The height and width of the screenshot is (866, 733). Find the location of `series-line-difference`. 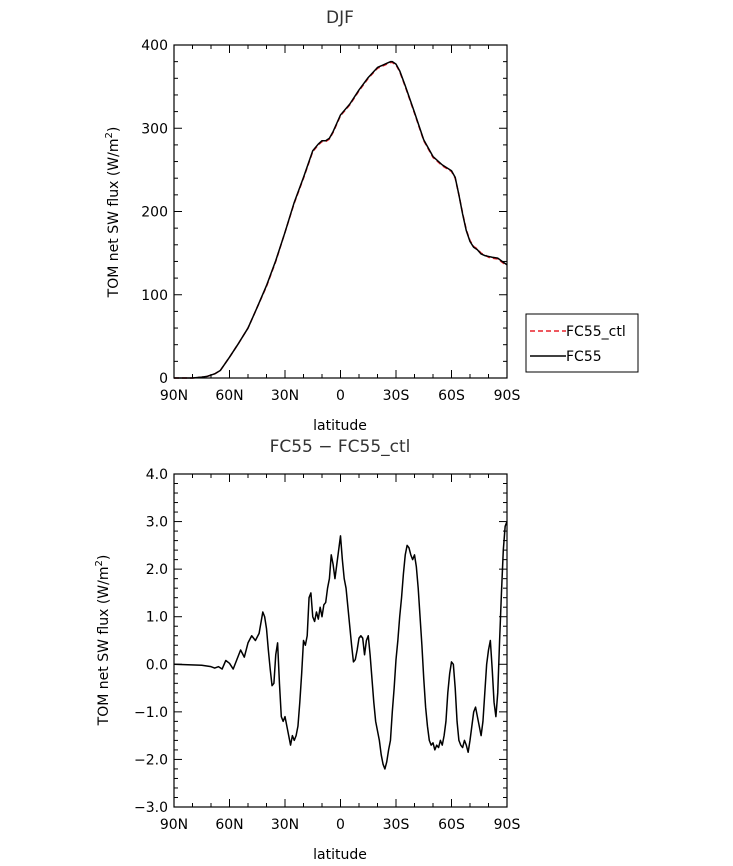

series-line-difference is located at coordinates (340, 645).